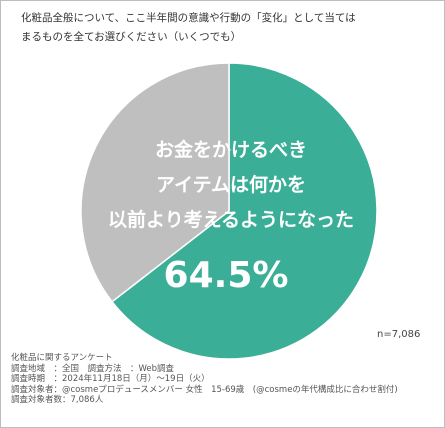 The image size is (445, 428). I want to click on survey-period: 調査時期 ：2024年11月18日（月）～19日（火）, so click(110, 379).